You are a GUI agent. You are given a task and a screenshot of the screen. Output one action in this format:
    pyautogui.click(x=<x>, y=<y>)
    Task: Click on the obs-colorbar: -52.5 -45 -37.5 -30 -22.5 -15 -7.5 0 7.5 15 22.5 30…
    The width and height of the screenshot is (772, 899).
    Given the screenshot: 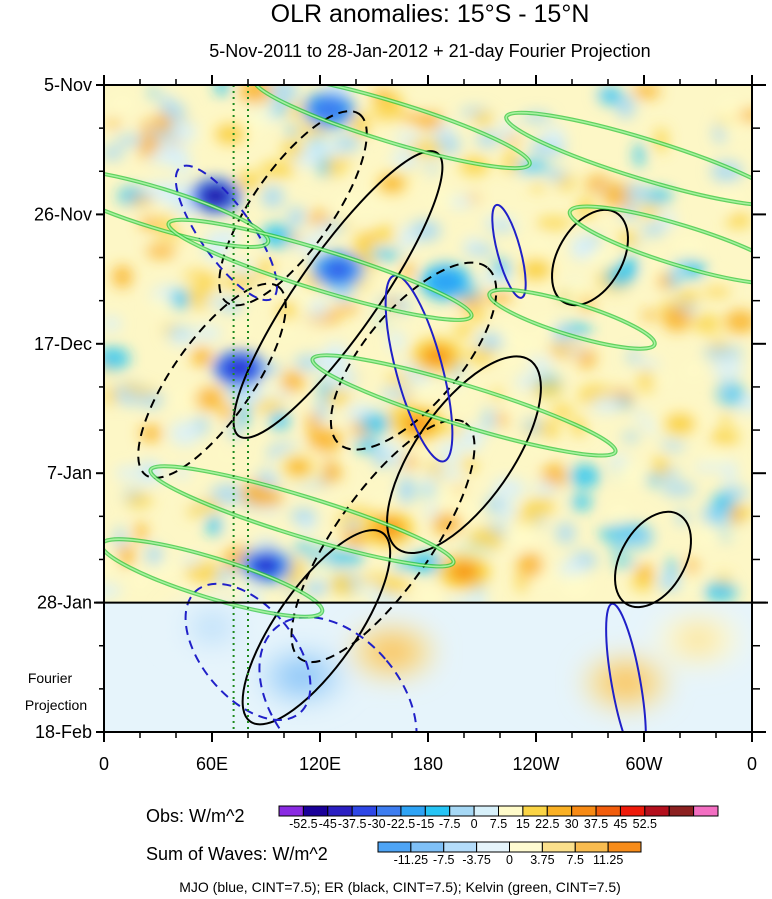 What is the action you would take?
    pyautogui.click(x=498, y=818)
    